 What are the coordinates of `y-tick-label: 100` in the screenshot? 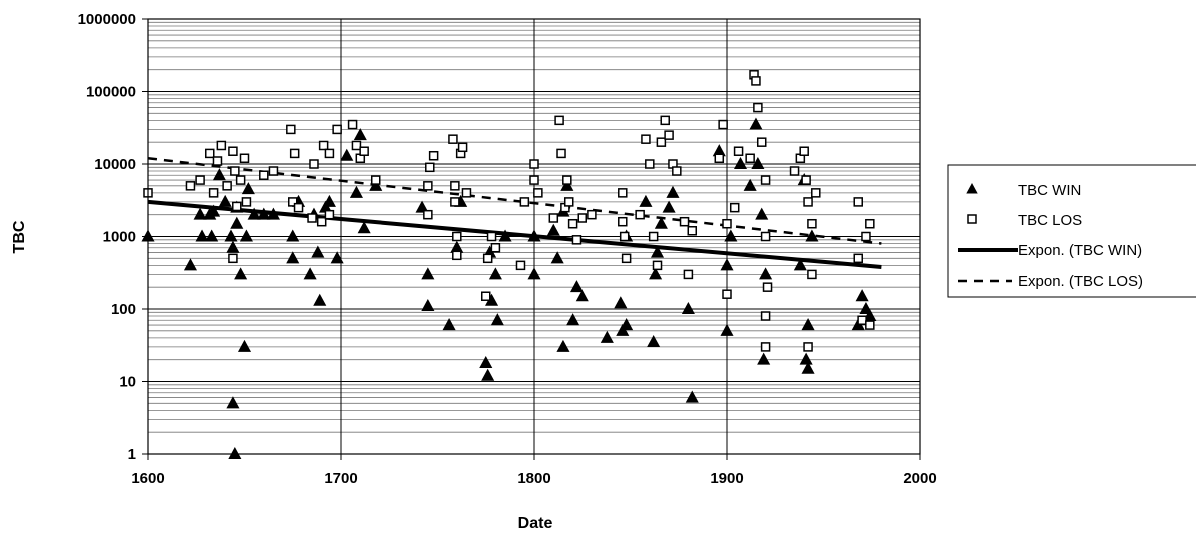 It's located at (123, 309).